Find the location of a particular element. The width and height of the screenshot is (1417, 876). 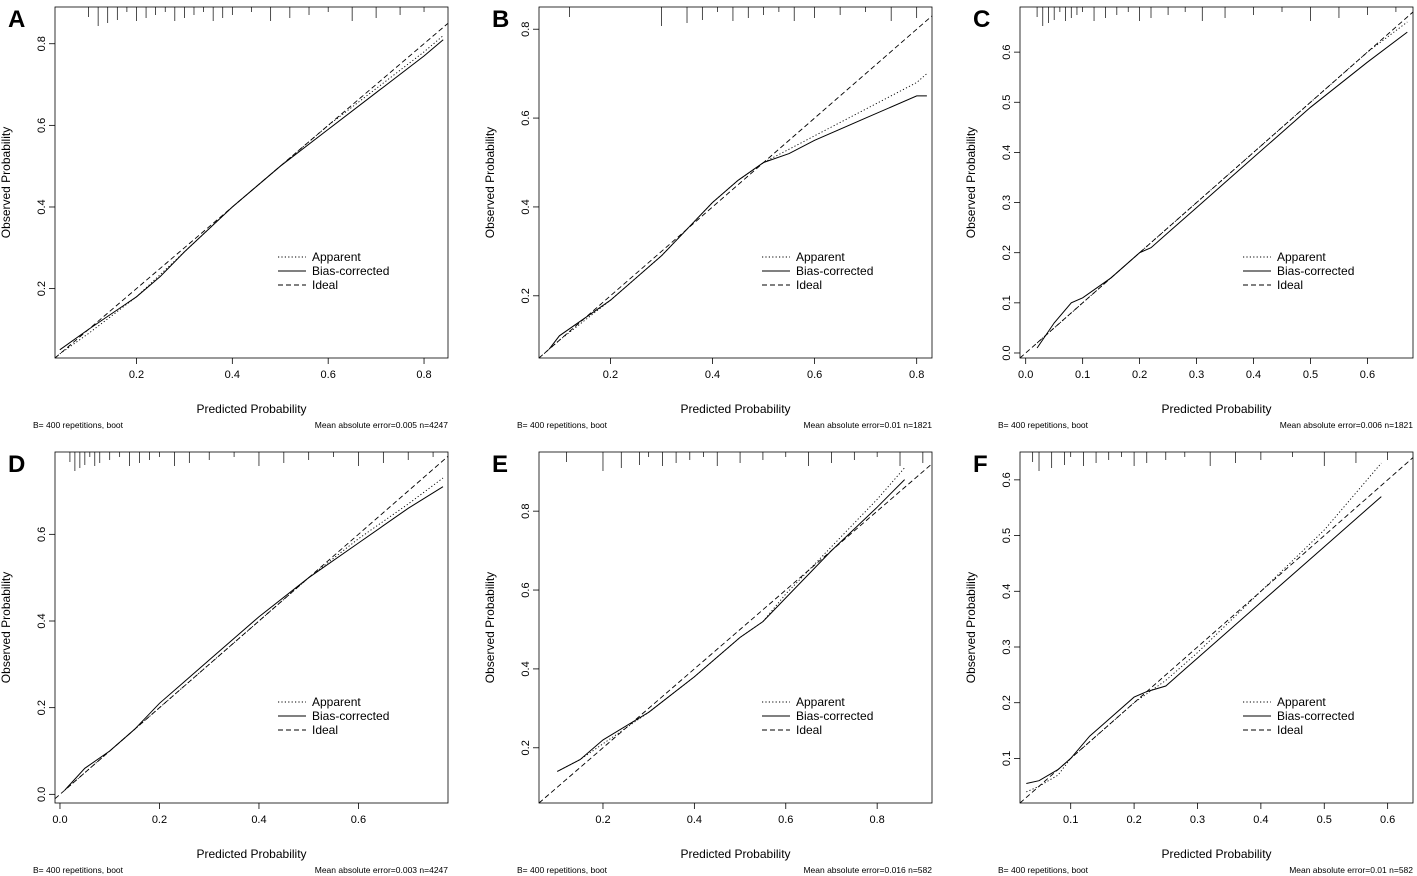

footer-right: Mean absolute error=0.006 n=1821 is located at coordinates (1347, 425).